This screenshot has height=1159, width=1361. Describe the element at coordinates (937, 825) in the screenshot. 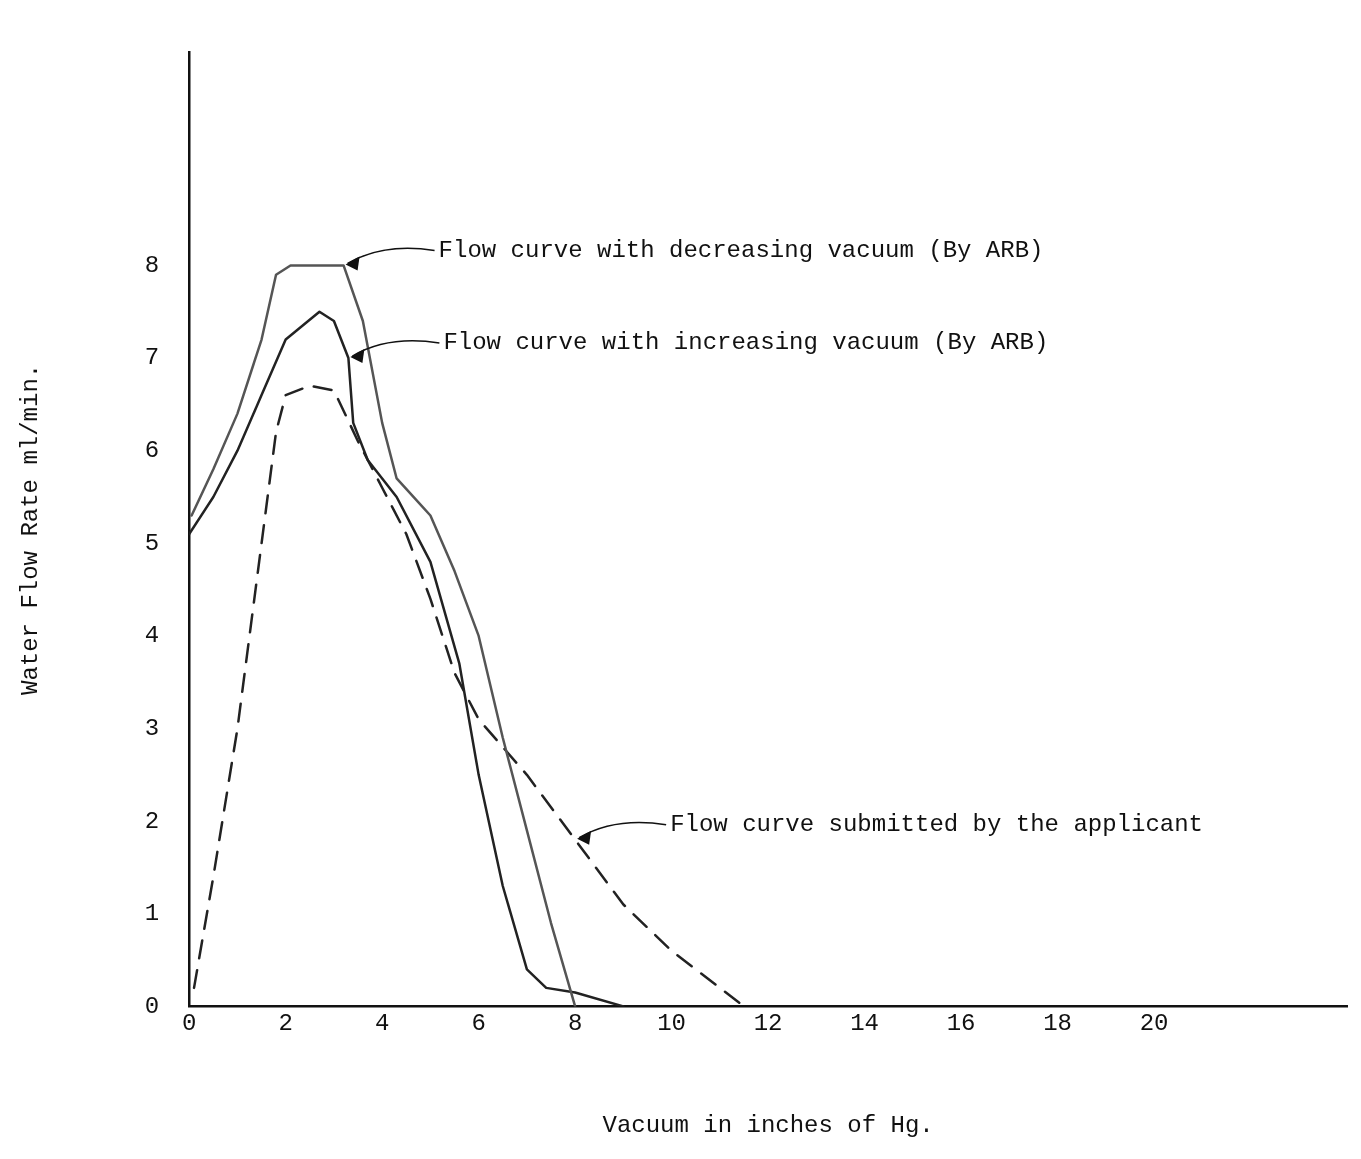

I see `annotation: Flow curve submitted by the applicant` at that location.